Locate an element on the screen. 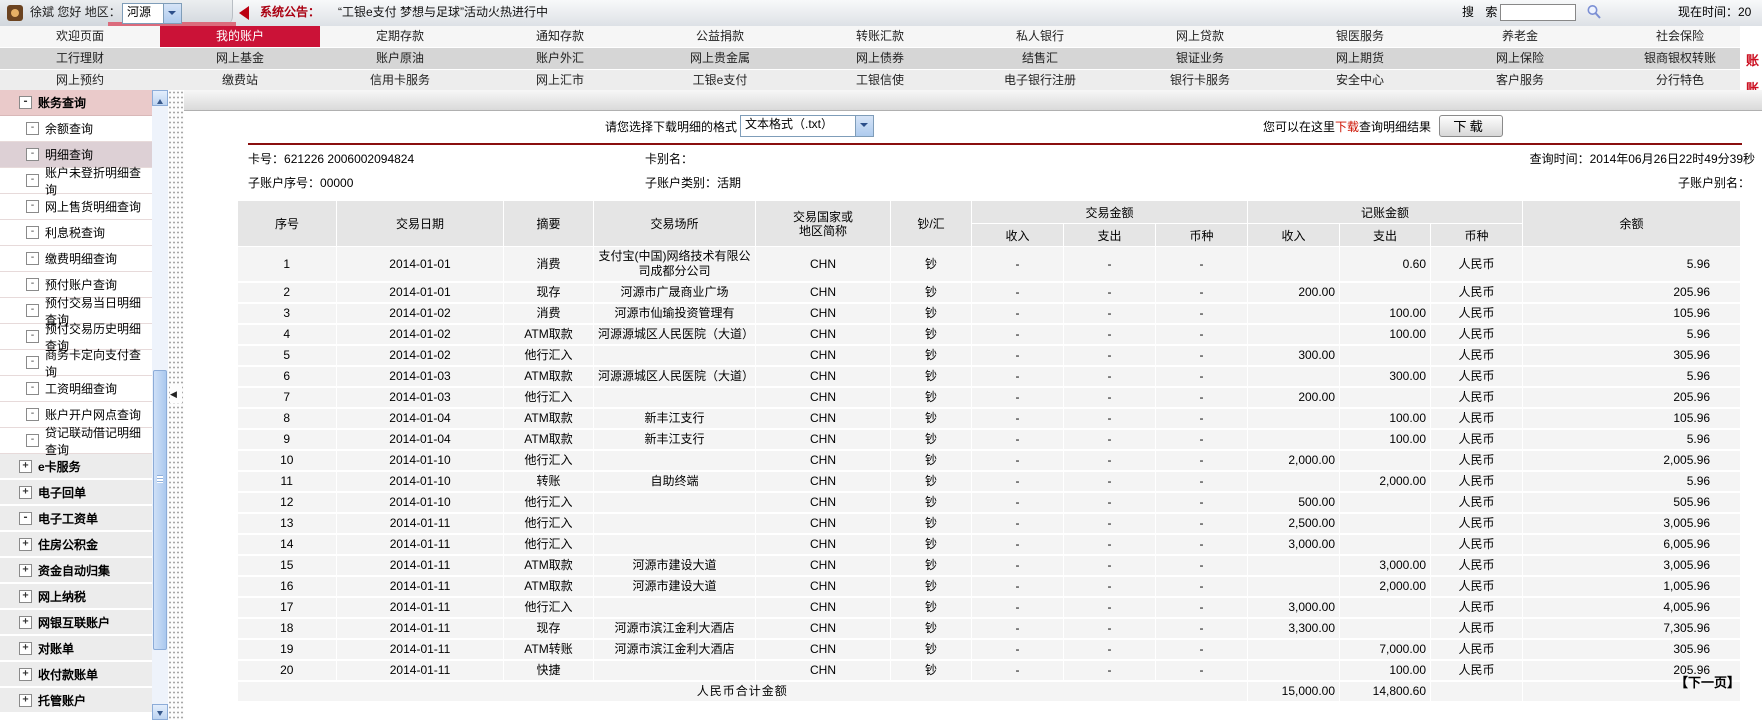 The height and width of the screenshot is (720, 1762). region-select: 河源 is located at coordinates (152, 13).